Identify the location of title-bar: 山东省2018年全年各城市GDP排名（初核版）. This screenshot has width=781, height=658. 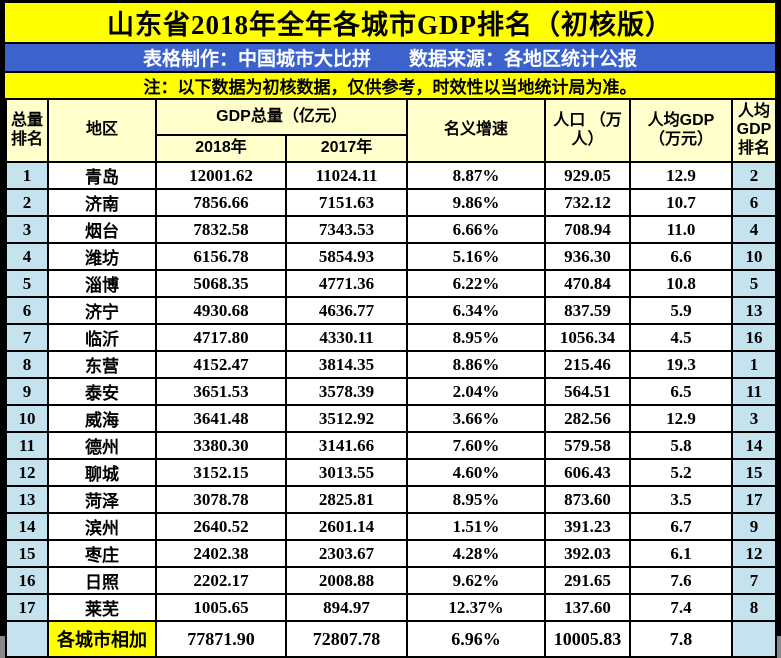
(390, 22).